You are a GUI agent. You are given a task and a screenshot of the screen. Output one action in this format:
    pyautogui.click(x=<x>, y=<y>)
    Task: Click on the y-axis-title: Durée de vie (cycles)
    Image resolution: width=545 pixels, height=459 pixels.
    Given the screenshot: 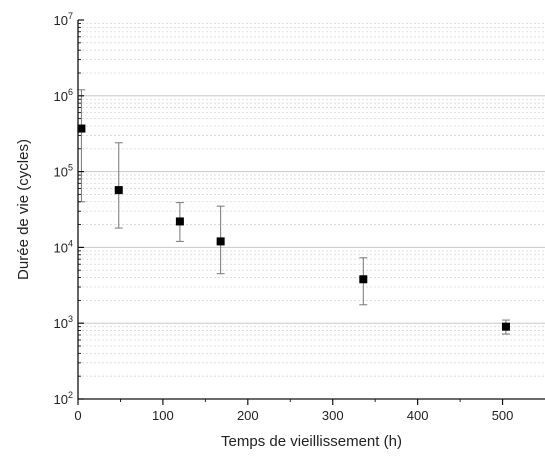 What is the action you would take?
    pyautogui.click(x=23, y=209)
    